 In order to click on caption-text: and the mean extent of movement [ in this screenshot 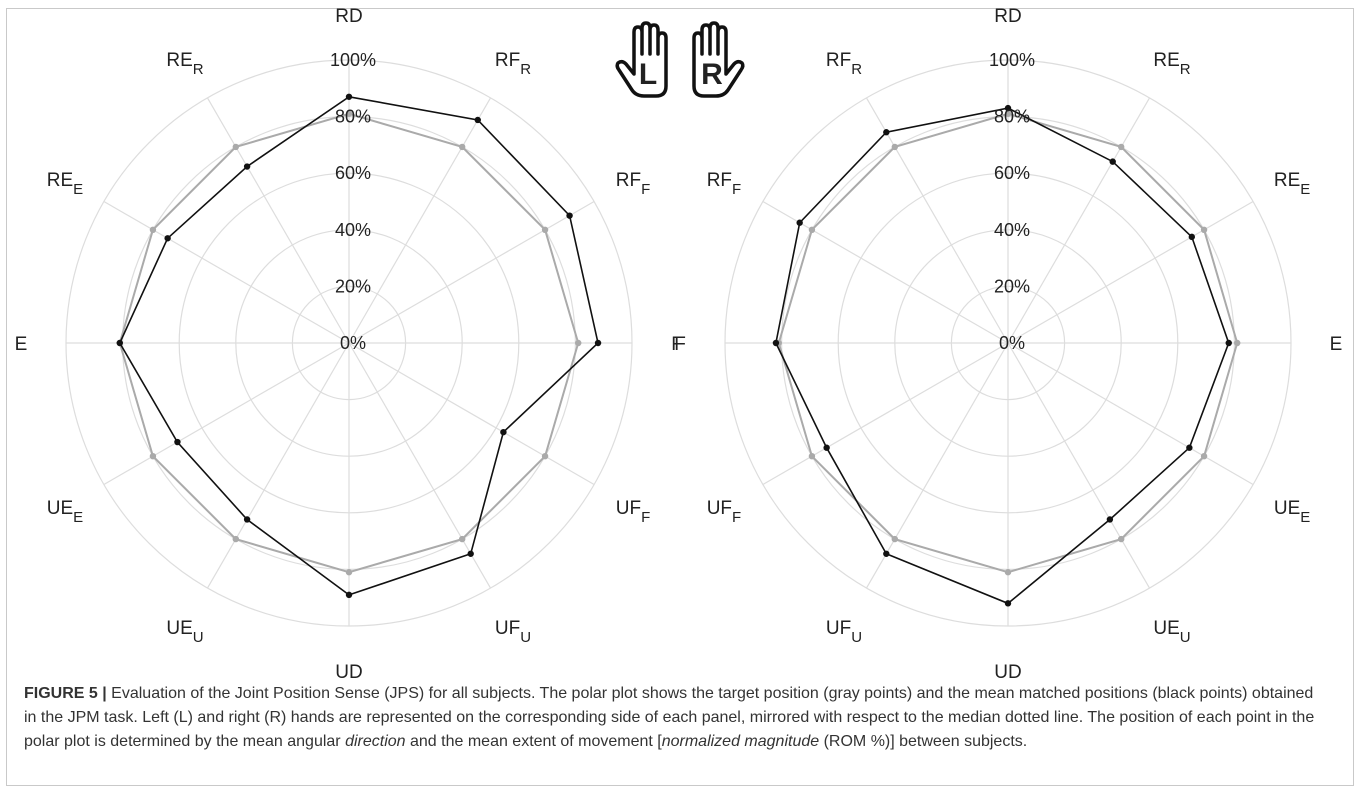, I will do `click(533, 741)`.